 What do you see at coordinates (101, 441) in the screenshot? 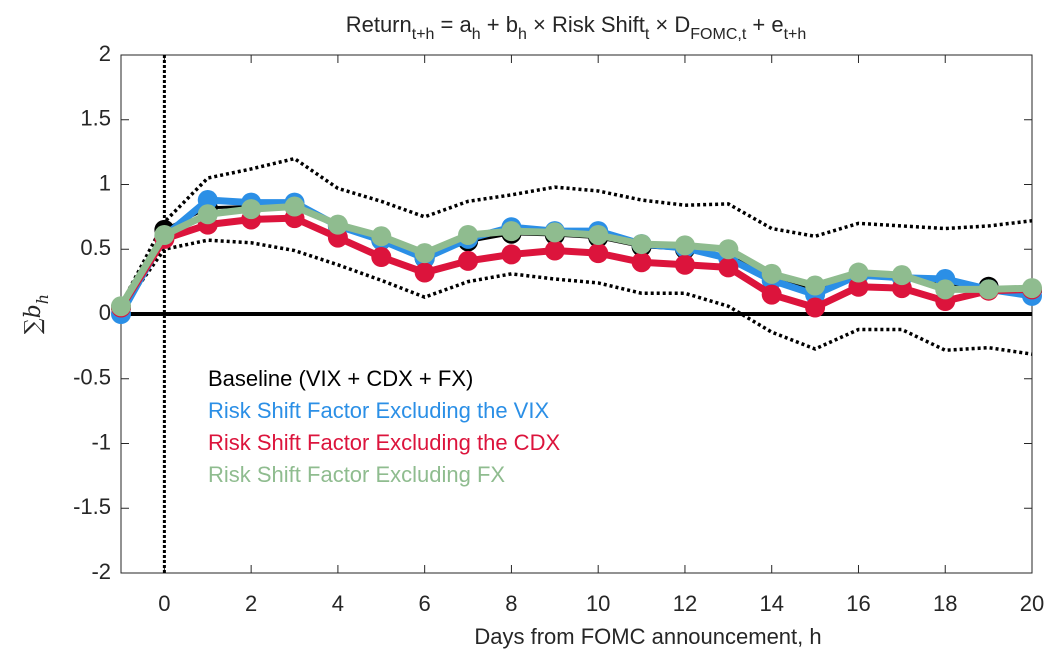
I see `y-tick-label: -1` at bounding box center [101, 441].